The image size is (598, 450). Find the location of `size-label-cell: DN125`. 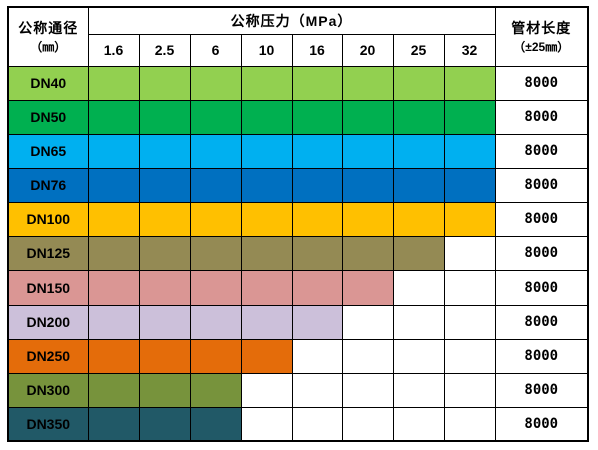

size-label-cell: DN125 is located at coordinates (48, 253).